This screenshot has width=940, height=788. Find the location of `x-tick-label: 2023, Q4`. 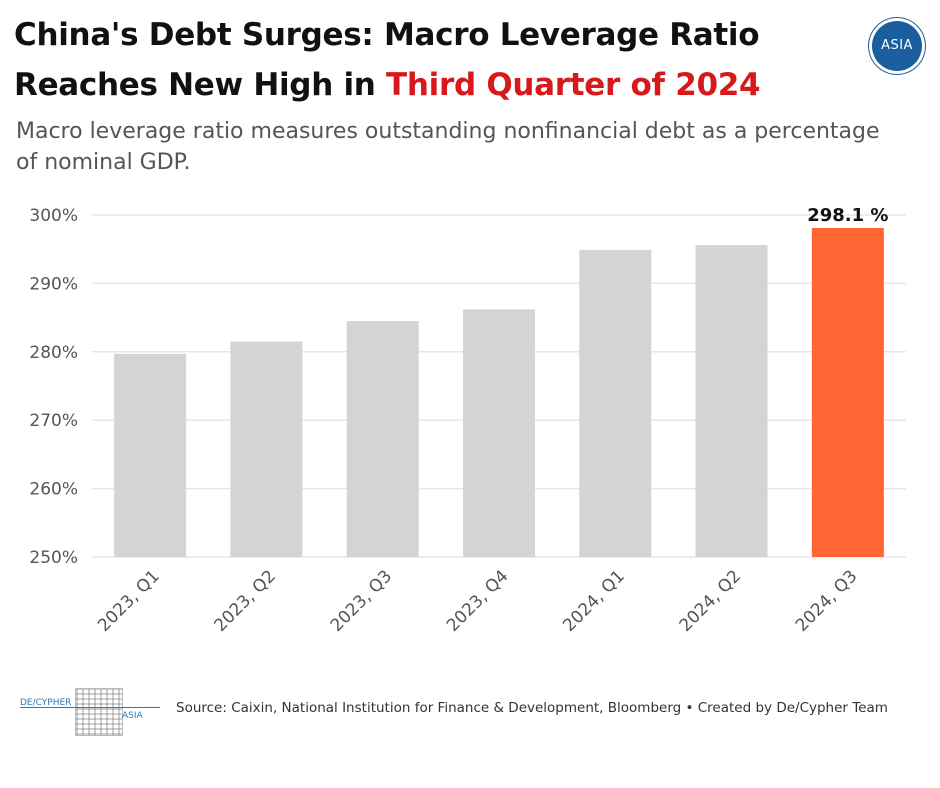

x-tick-label: 2023, Q4 is located at coordinates (477, 600).